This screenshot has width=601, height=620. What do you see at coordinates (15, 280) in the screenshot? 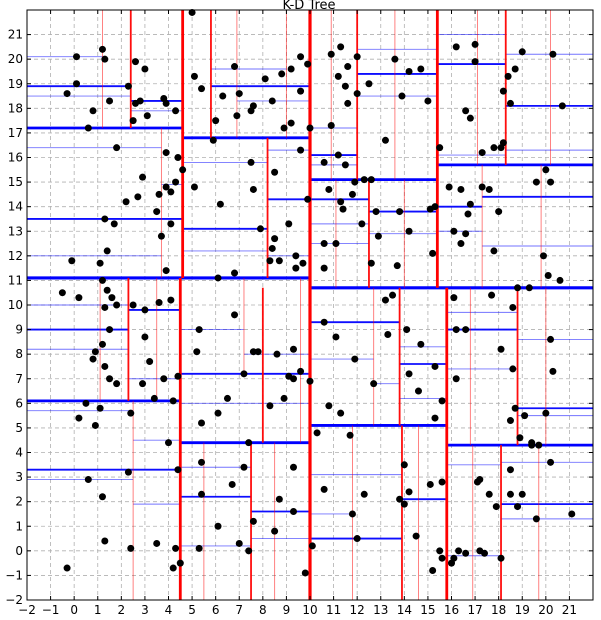
I see `y-tick-label: 11` at bounding box center [15, 280].